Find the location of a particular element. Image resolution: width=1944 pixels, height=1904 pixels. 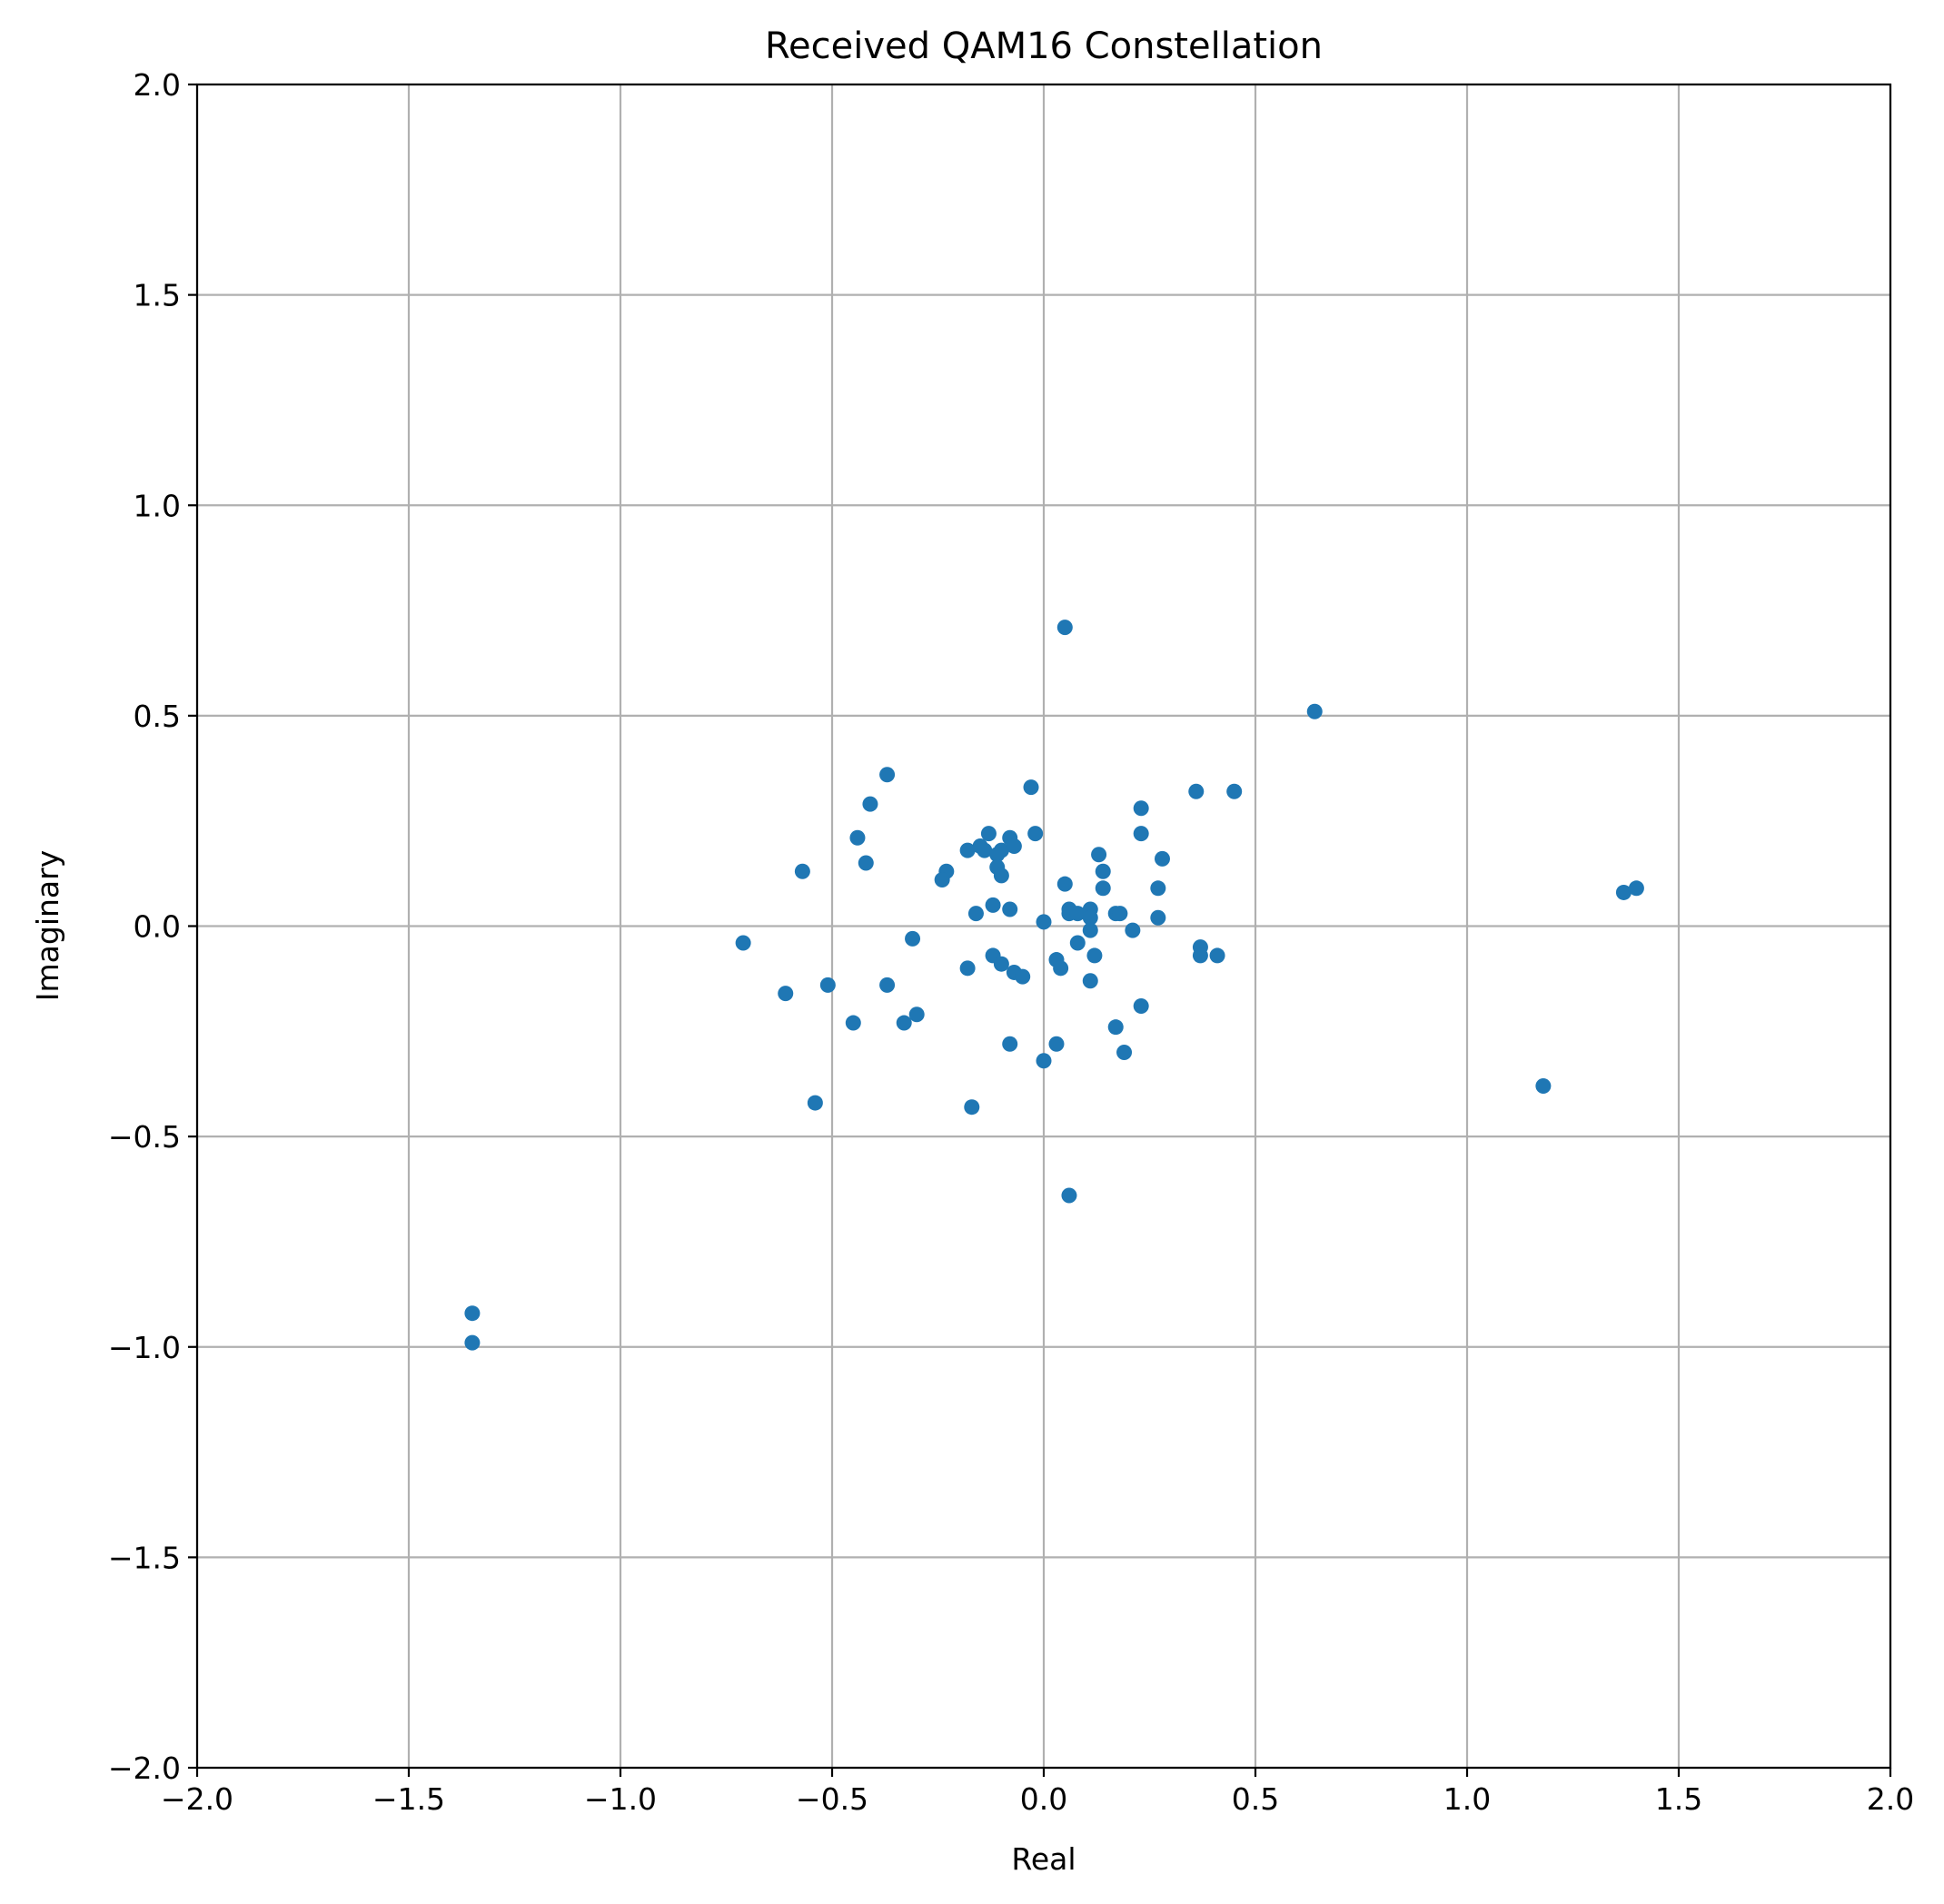

y-tick-label: 1.5 is located at coordinates (157, 295).